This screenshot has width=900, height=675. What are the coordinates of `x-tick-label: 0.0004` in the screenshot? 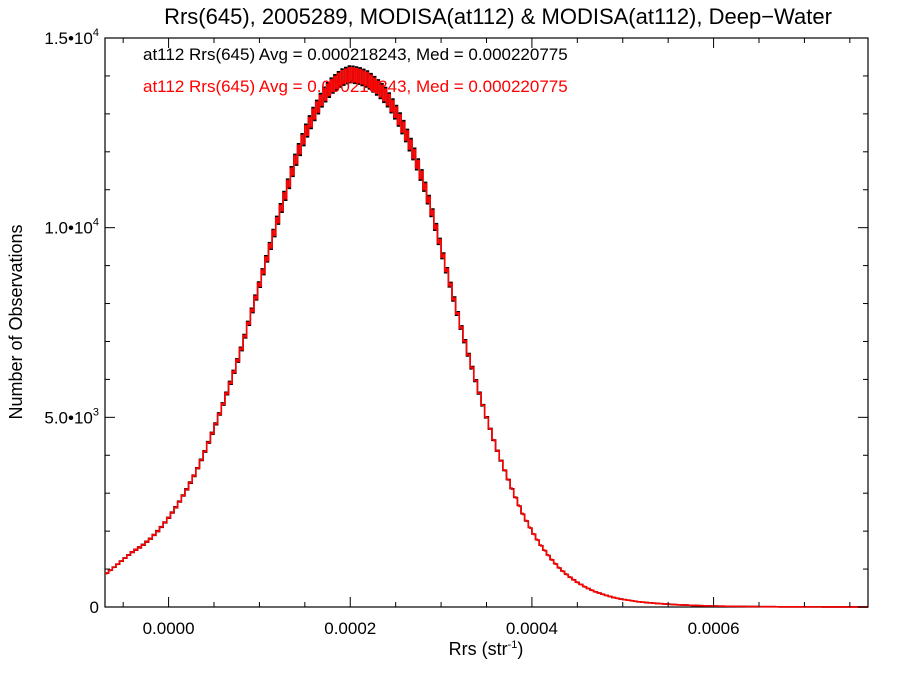 It's located at (532, 628).